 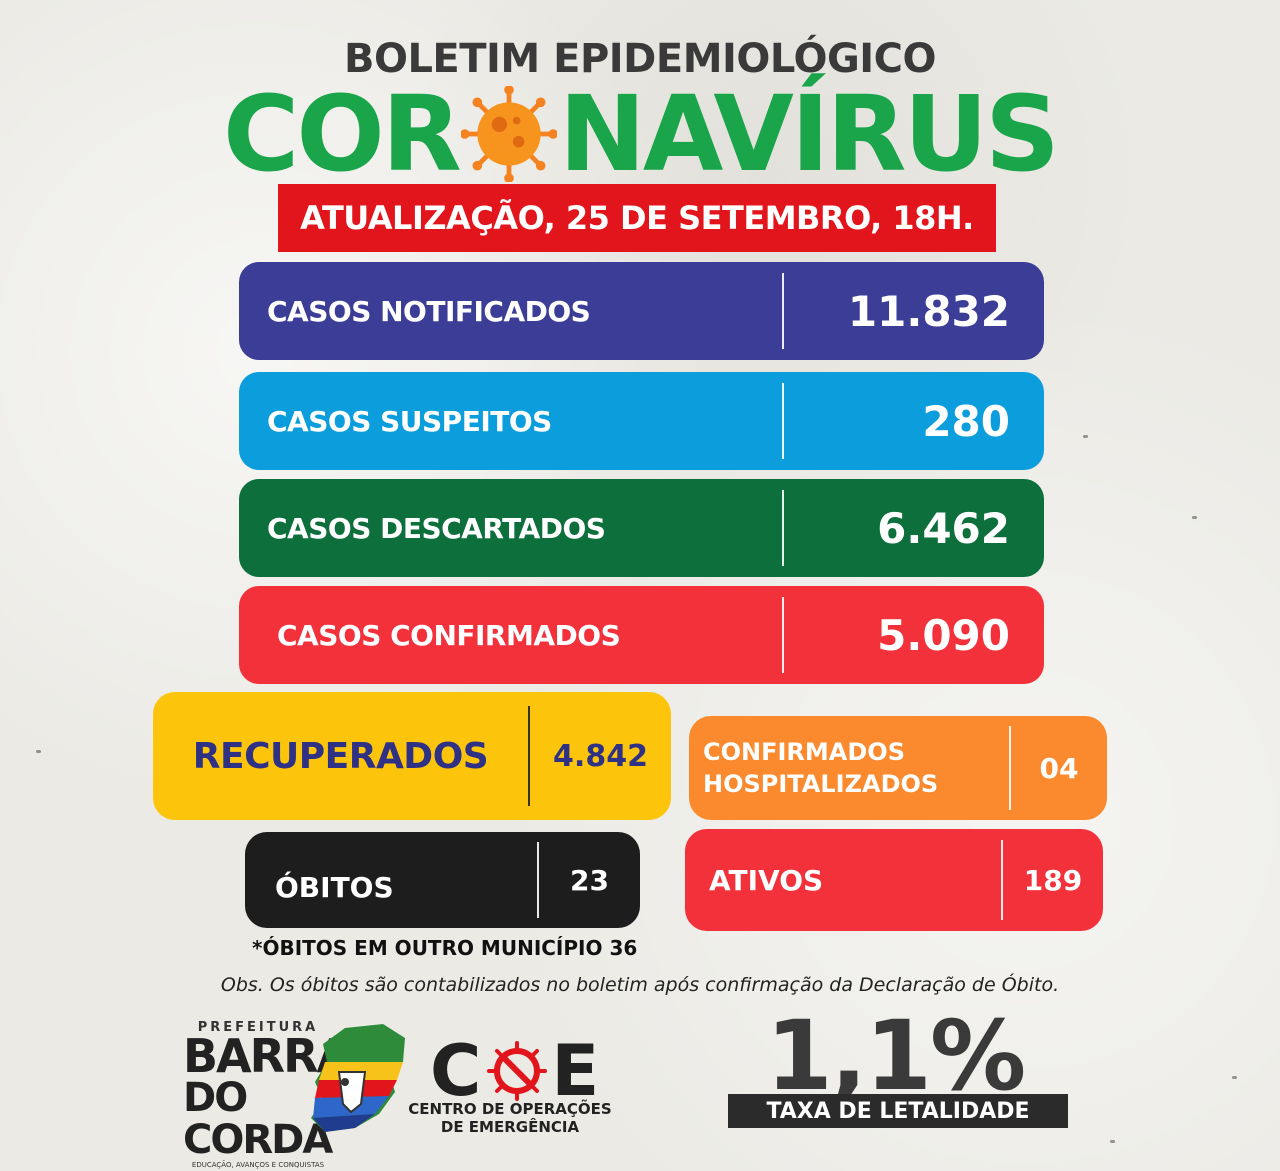 What do you see at coordinates (445, 948) in the screenshot?
I see `obitos-outro-municipio-note: *ÓBITOS EM OUTRO MUNICÍPIO 36` at bounding box center [445, 948].